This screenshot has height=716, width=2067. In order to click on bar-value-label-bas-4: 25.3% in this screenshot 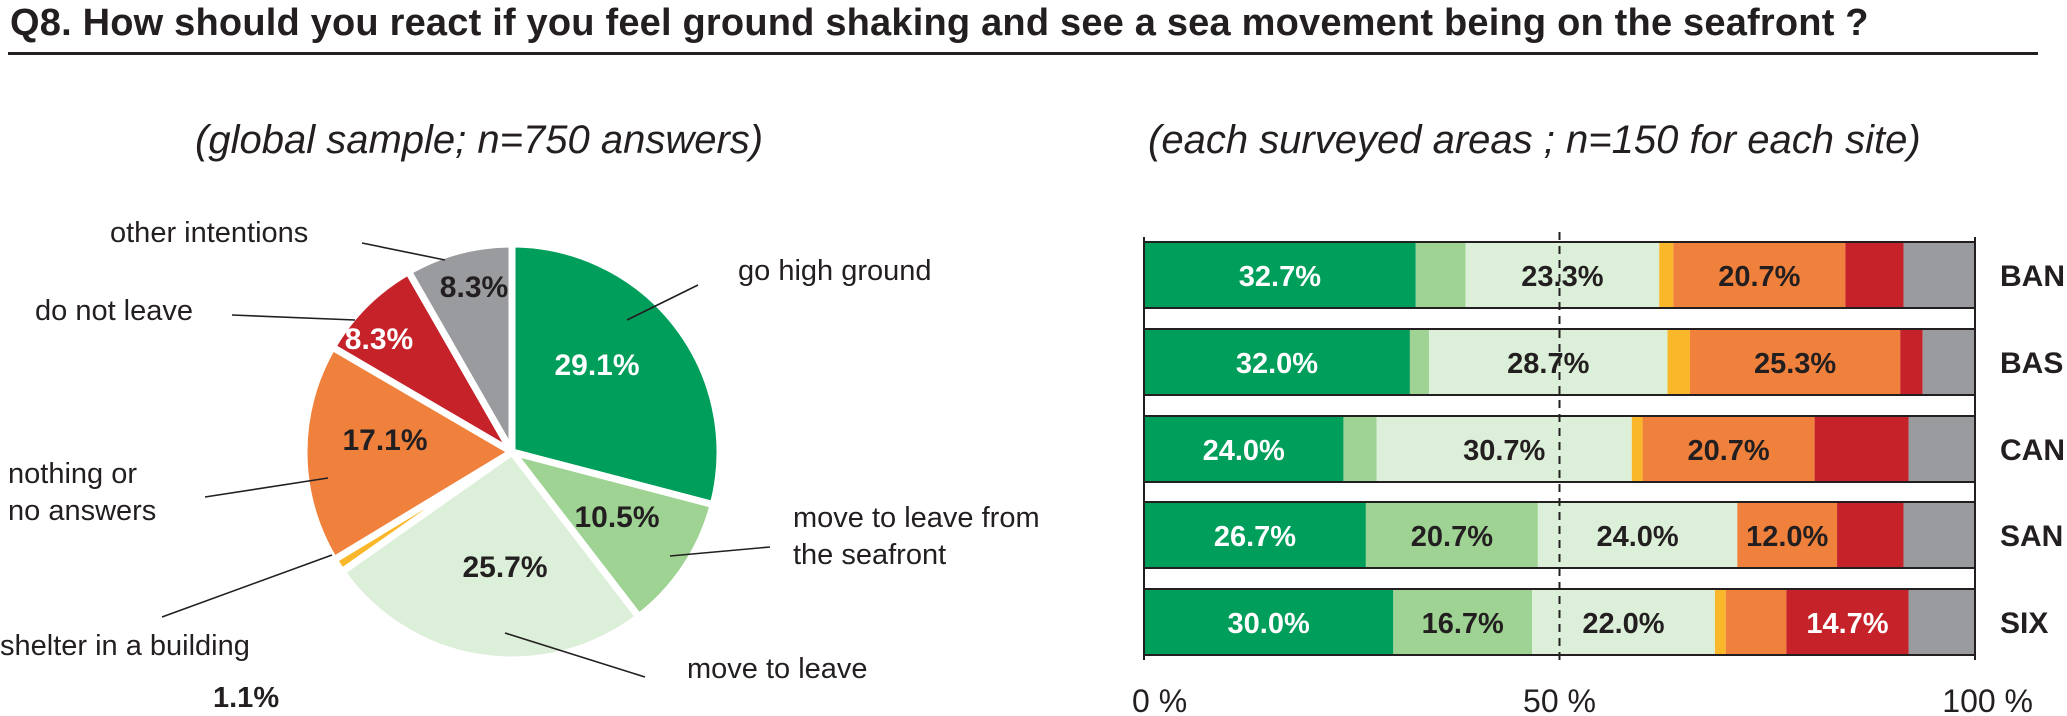, I will do `click(1795, 364)`.